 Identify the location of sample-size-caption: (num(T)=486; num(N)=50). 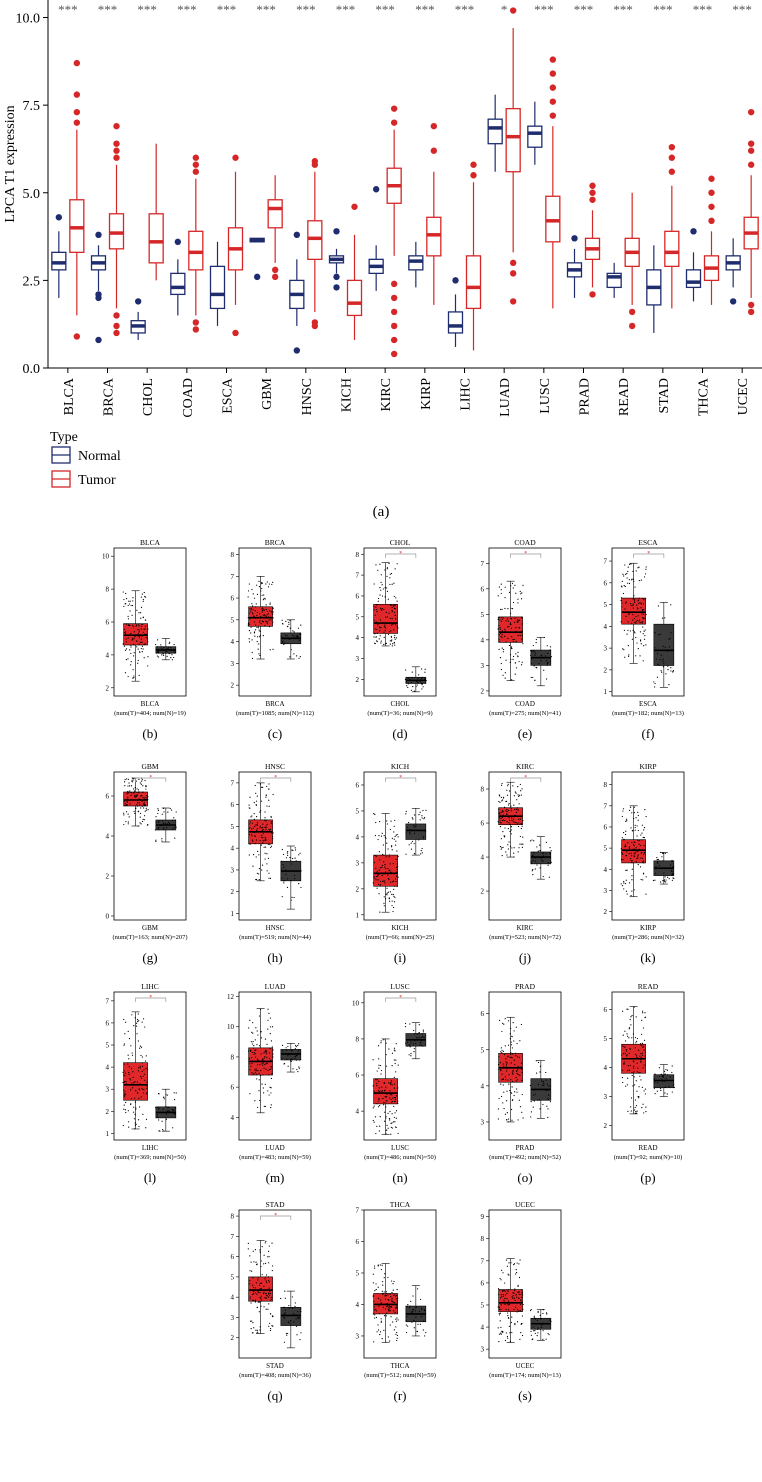
(400, 1157).